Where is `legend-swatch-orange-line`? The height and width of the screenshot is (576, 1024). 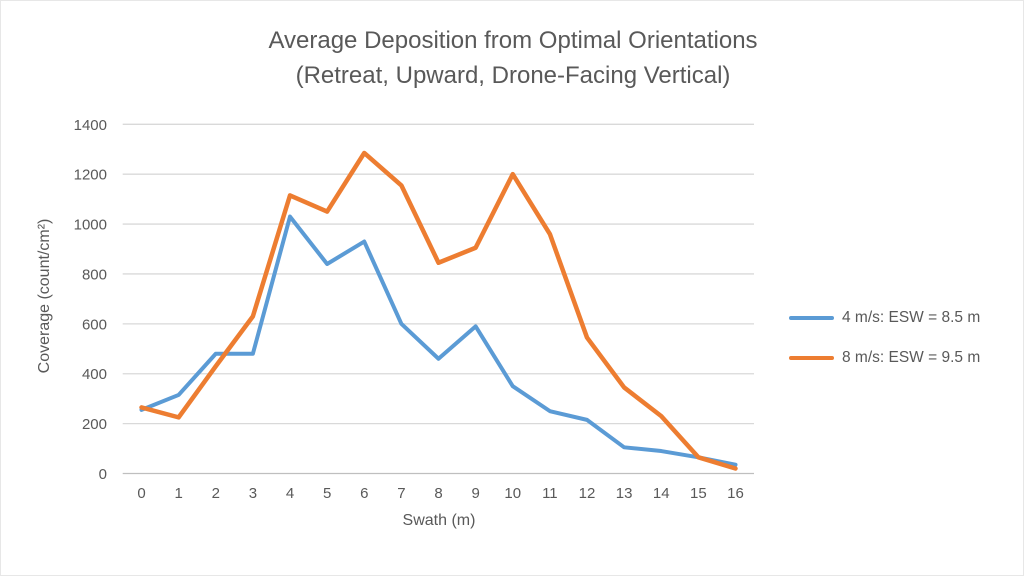 legend-swatch-orange-line is located at coordinates (811, 358).